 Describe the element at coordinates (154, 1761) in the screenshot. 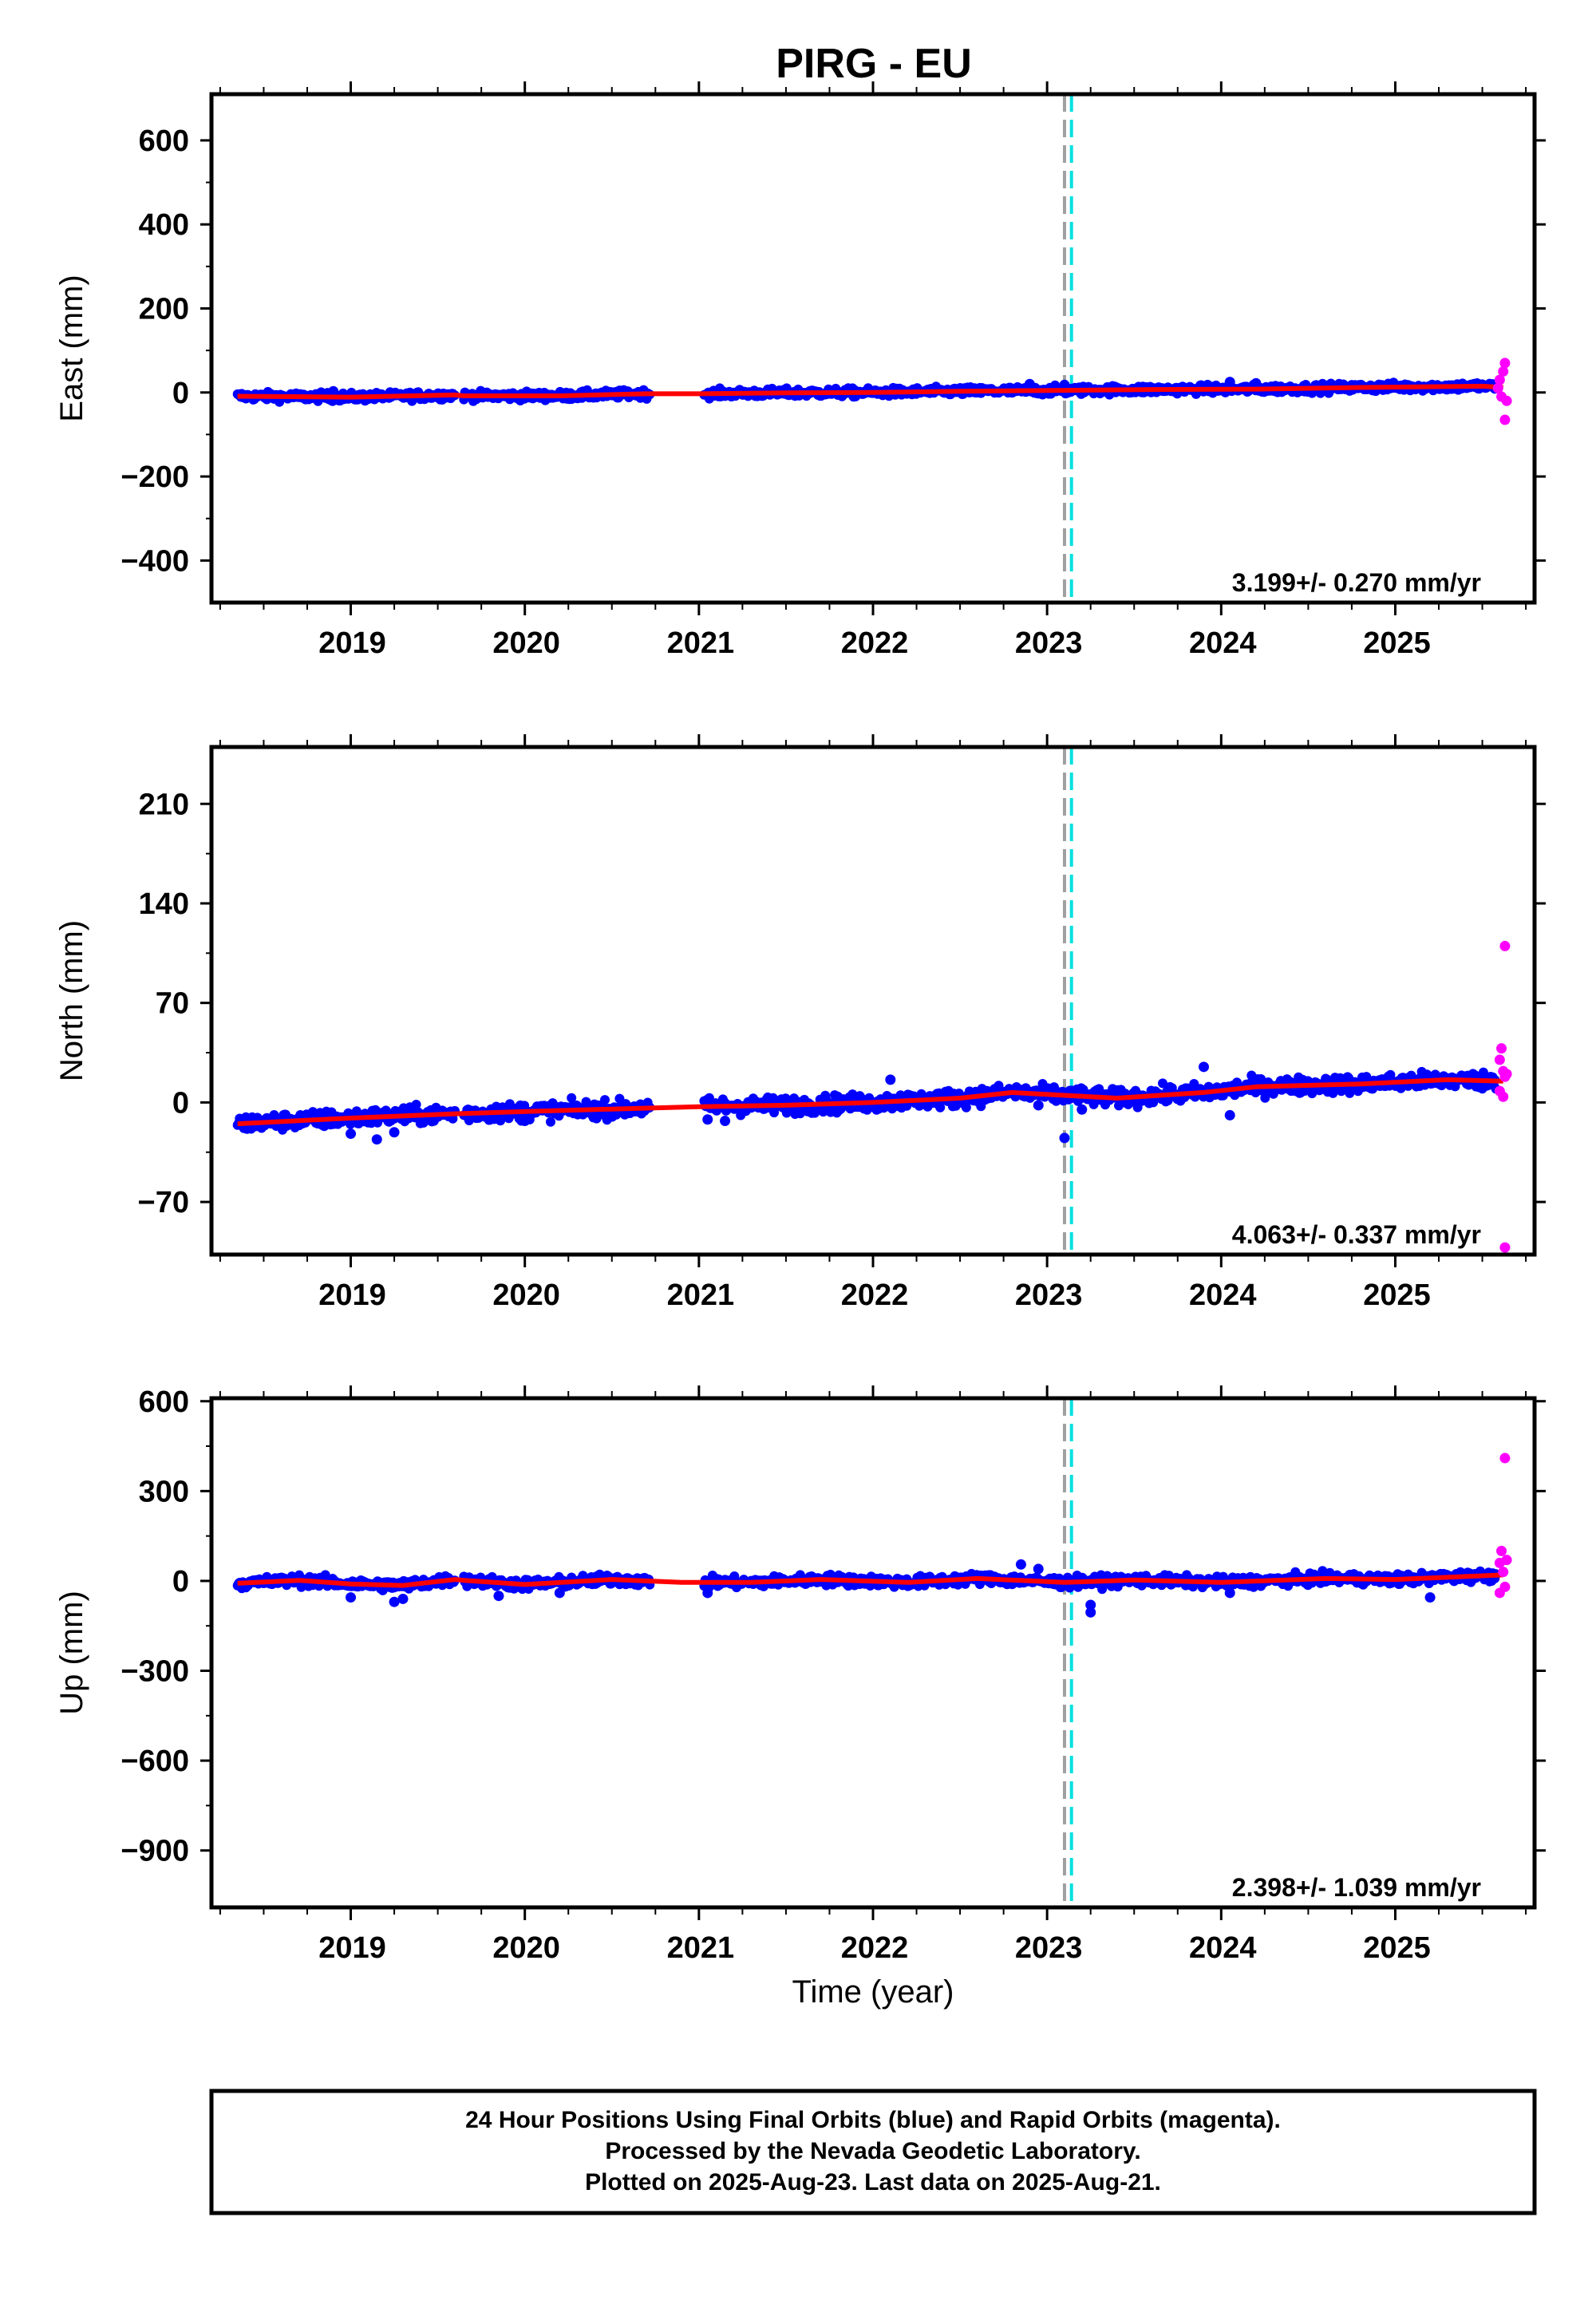

I see `y-tick-label: −600` at that location.